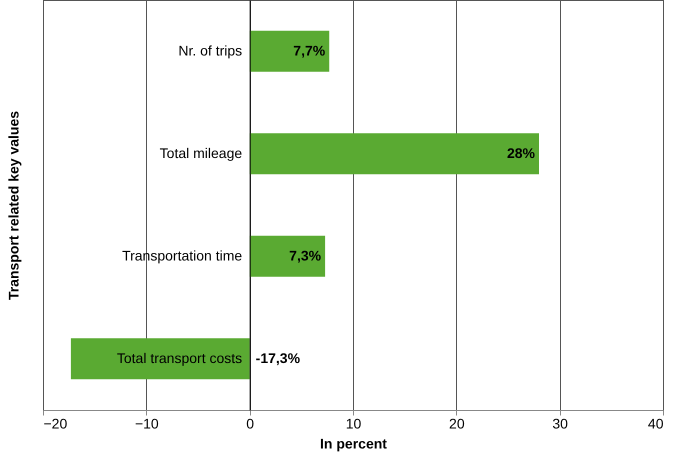 The width and height of the screenshot is (674, 461). I want to click on x-tick-label: 10, so click(354, 424).